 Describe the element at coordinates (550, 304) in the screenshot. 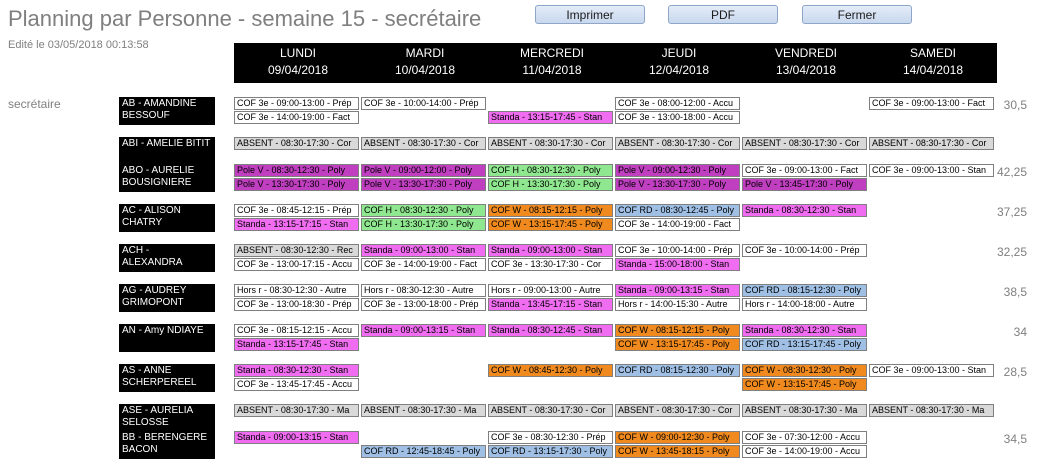

I see `schedule-slot: Standa - 13:45-17:15 - Stan` at that location.